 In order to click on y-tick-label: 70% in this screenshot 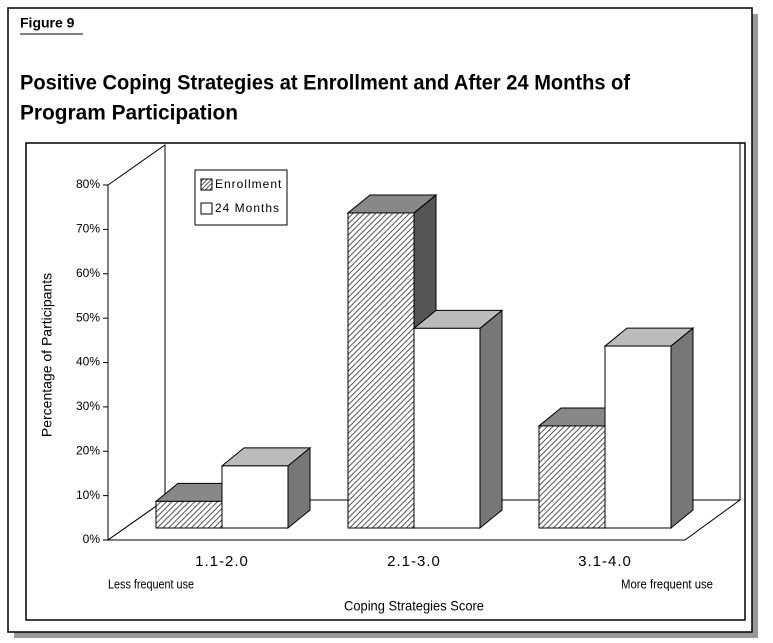, I will do `click(88, 229)`.